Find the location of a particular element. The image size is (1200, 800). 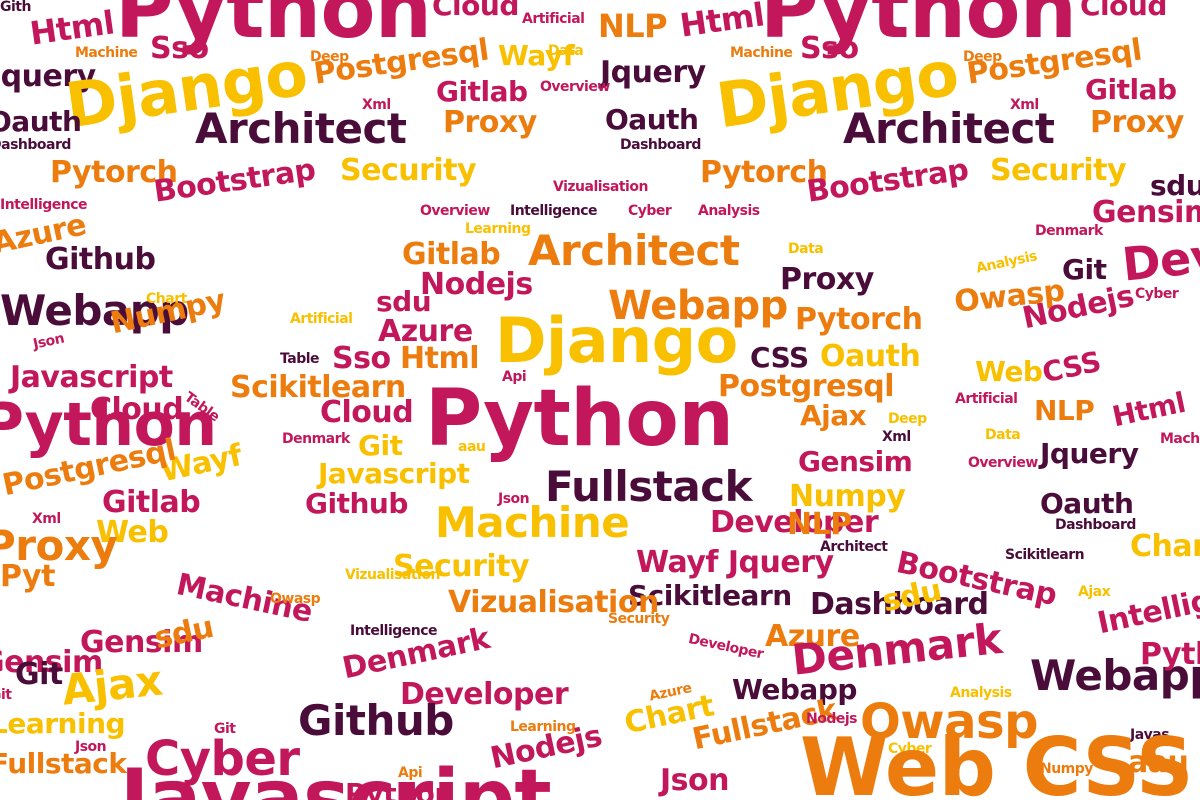

cloud-word-pyt: Pyt is located at coordinates (27, 576).